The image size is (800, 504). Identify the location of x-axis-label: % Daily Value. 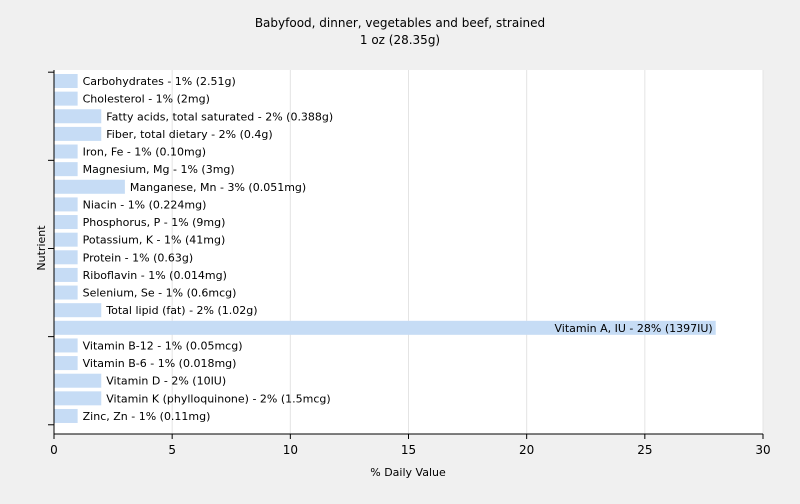
(408, 472).